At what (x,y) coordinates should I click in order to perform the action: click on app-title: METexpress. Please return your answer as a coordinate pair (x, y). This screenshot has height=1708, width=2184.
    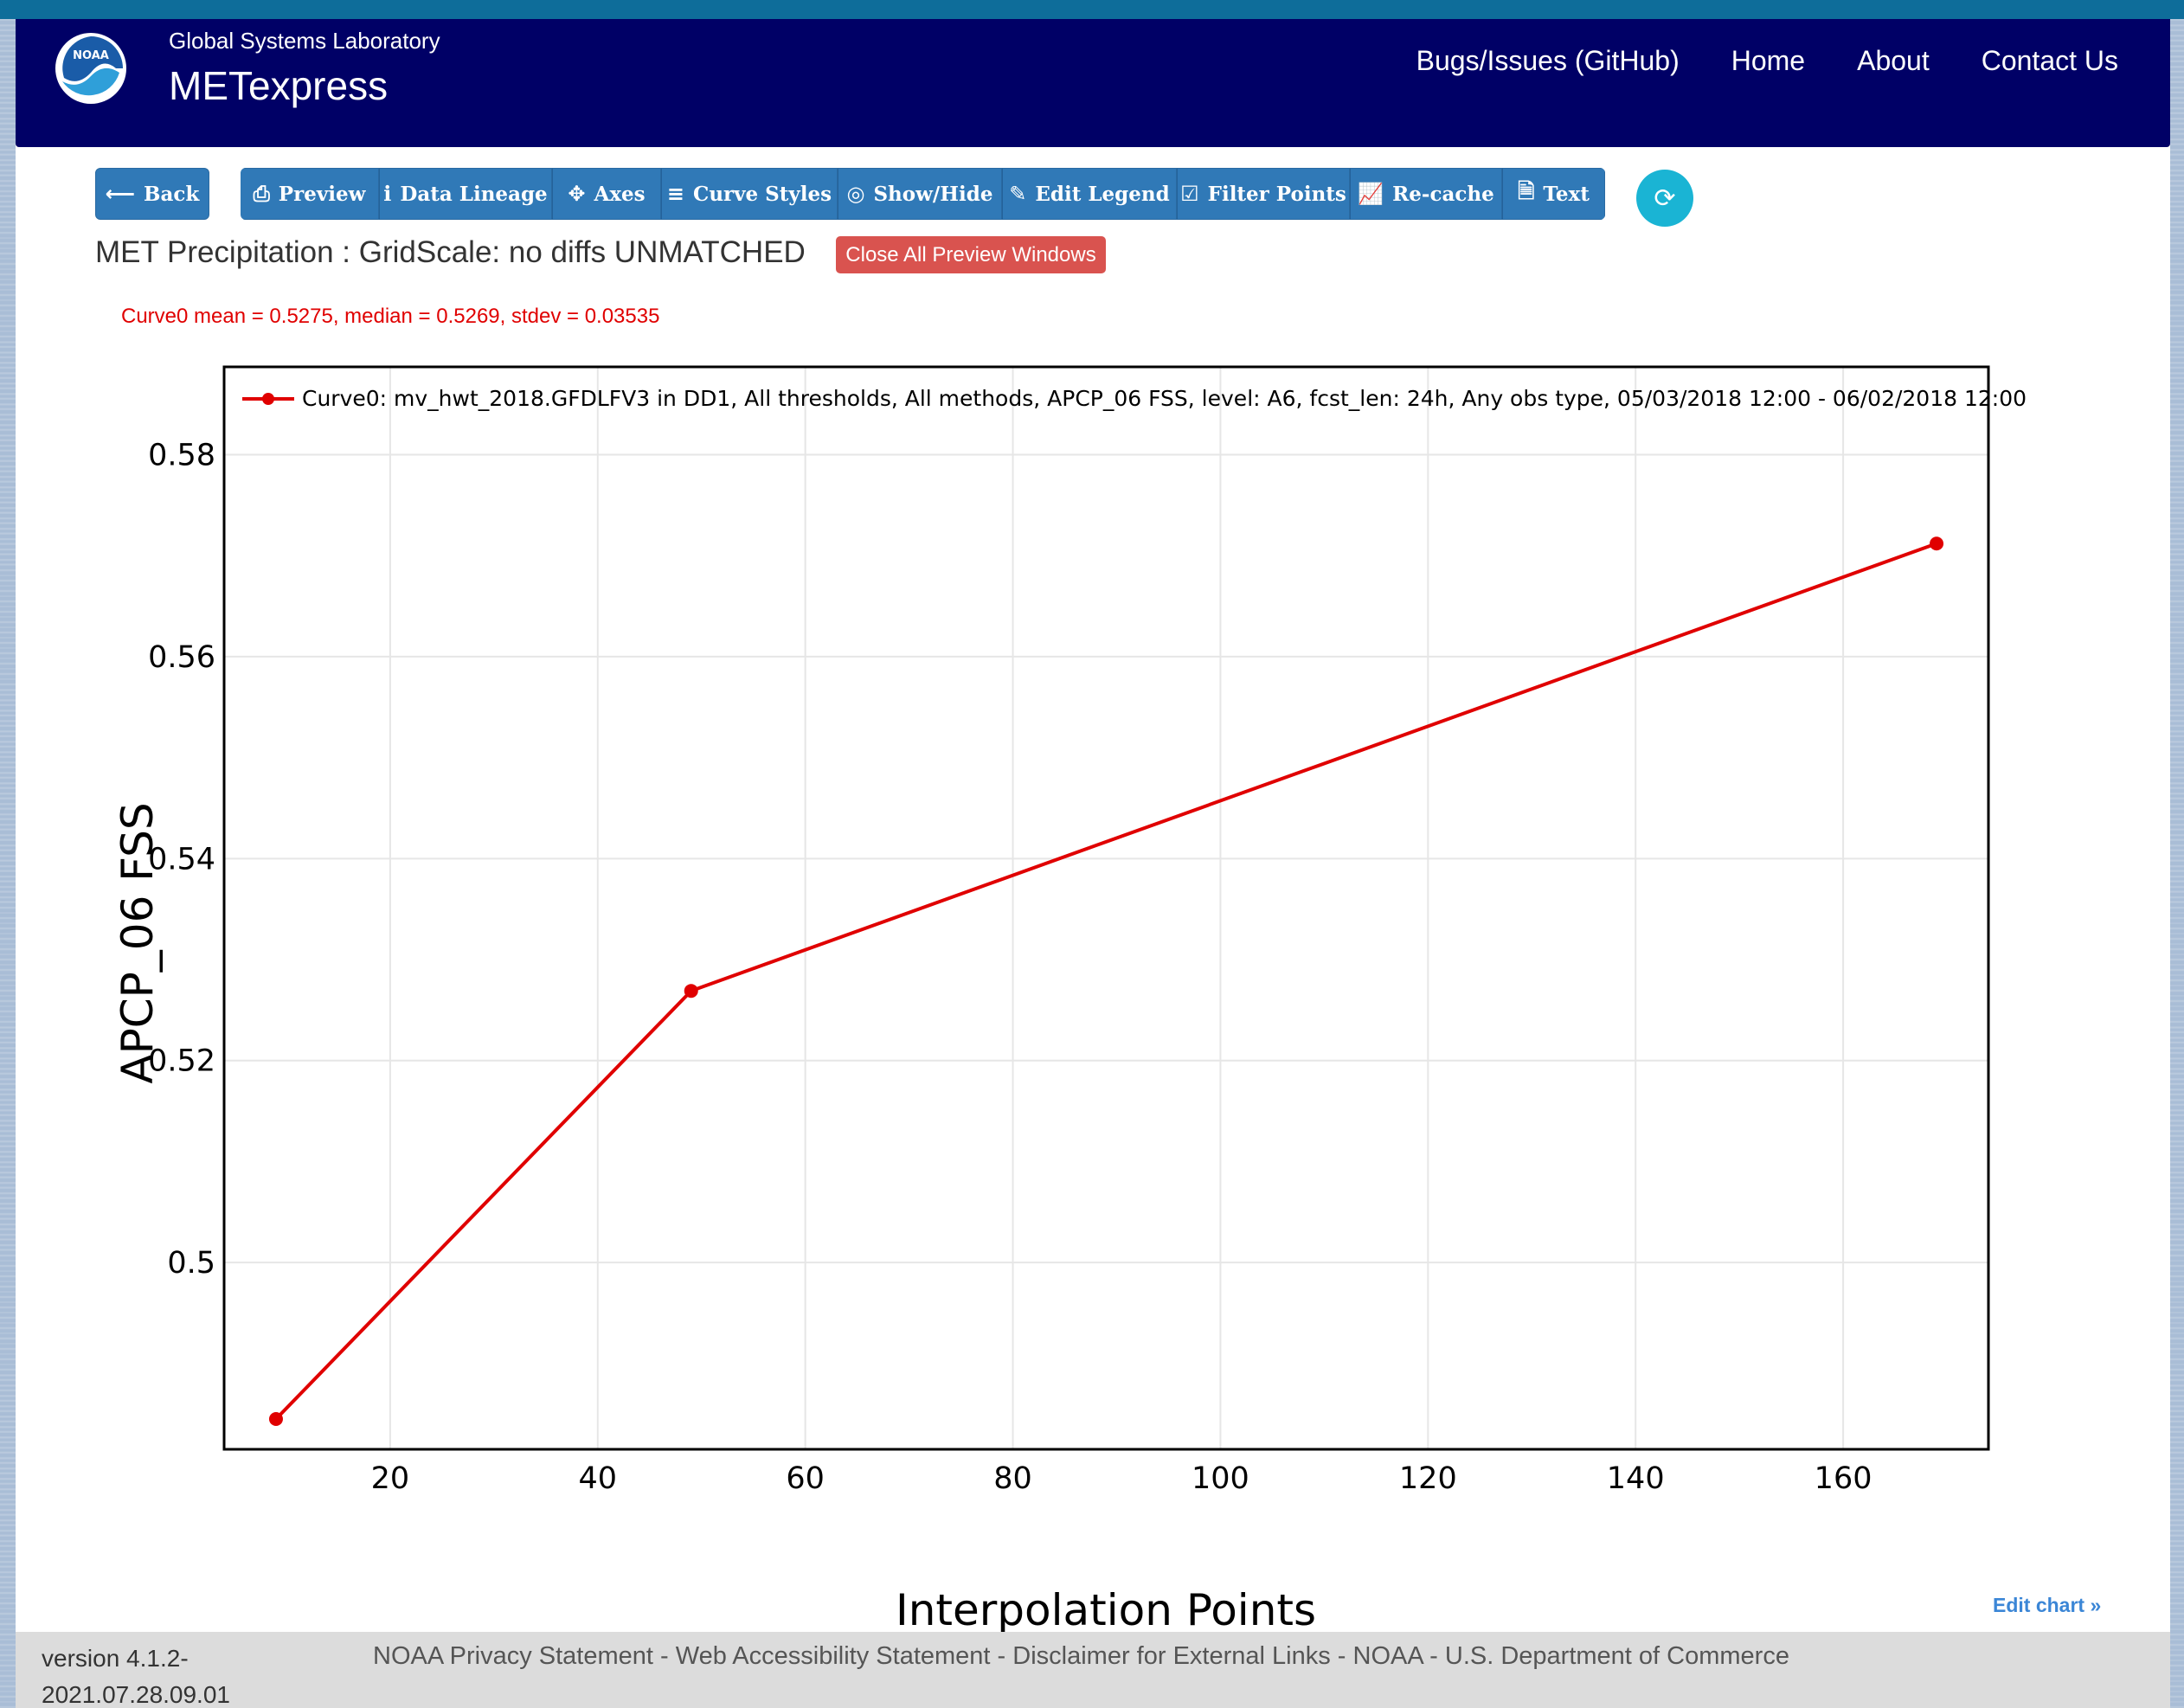
    Looking at the image, I should click on (279, 86).